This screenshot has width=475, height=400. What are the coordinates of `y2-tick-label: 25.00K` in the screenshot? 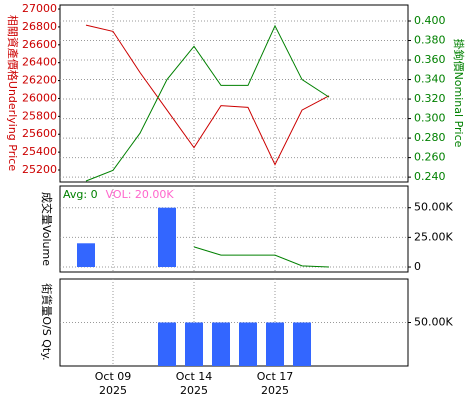 It's located at (433, 236).